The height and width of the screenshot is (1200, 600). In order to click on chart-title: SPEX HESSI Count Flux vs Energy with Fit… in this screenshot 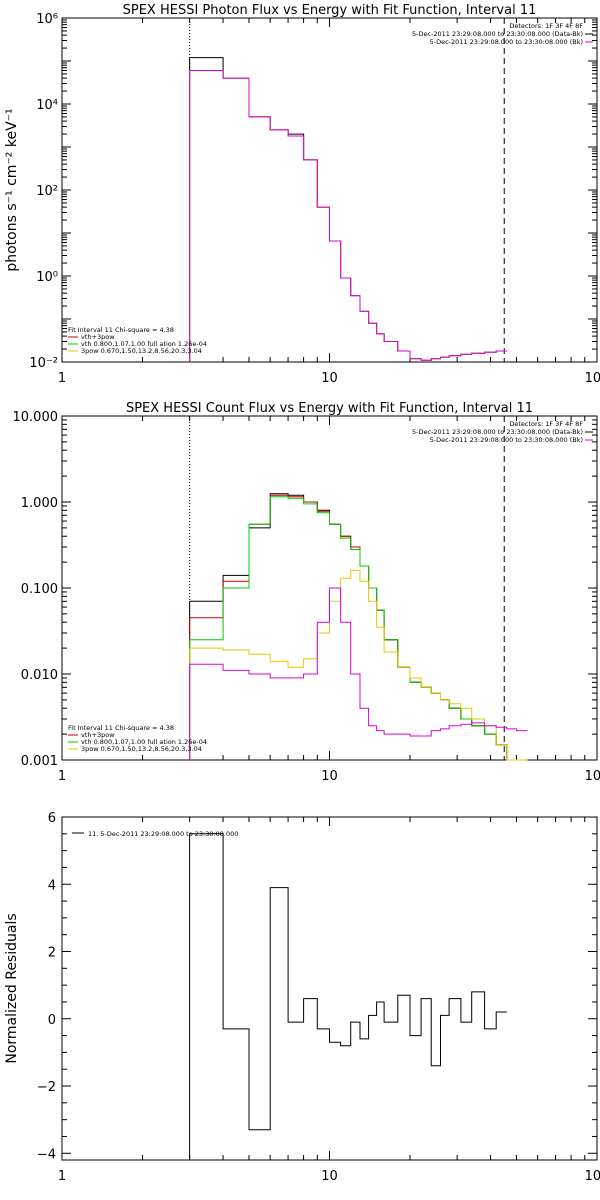, I will do `click(329, 408)`.